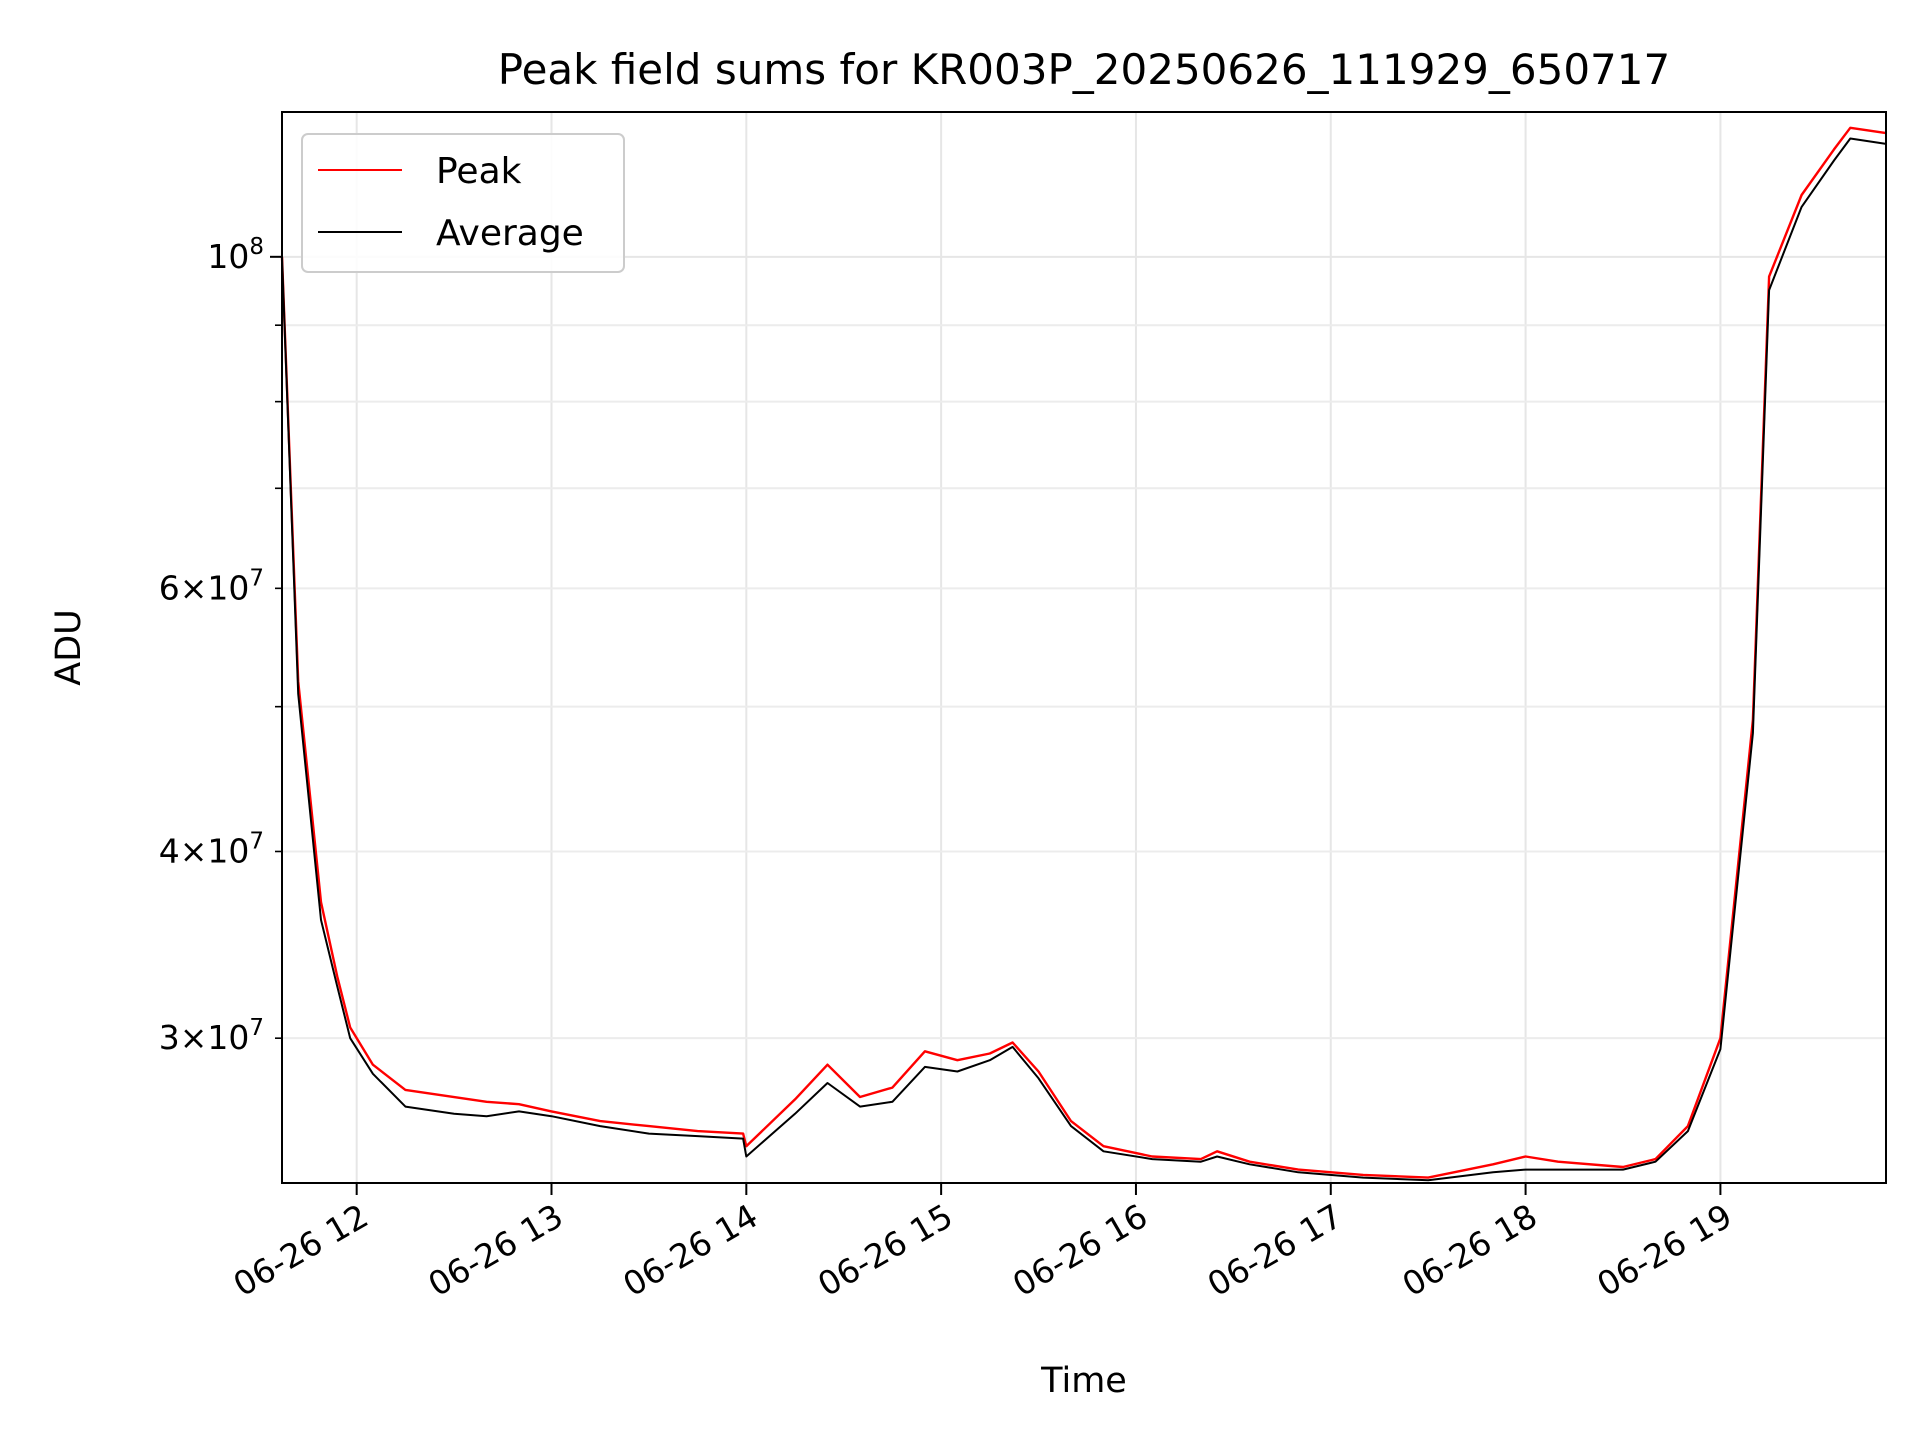 The width and height of the screenshot is (1920, 1440). I want to click on x-tick-label: 06-26 12, so click(301, 1250).